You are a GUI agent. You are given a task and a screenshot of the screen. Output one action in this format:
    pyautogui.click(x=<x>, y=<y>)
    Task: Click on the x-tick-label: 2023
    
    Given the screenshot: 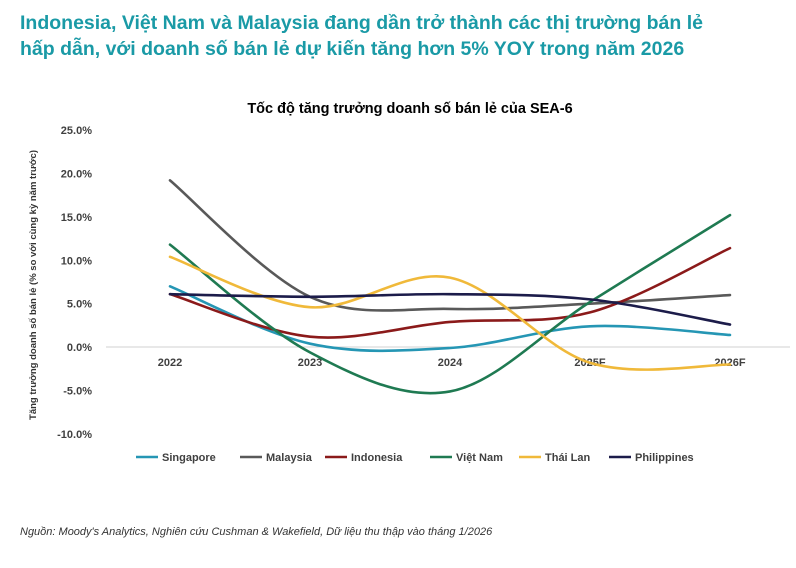 What is the action you would take?
    pyautogui.click(x=310, y=363)
    